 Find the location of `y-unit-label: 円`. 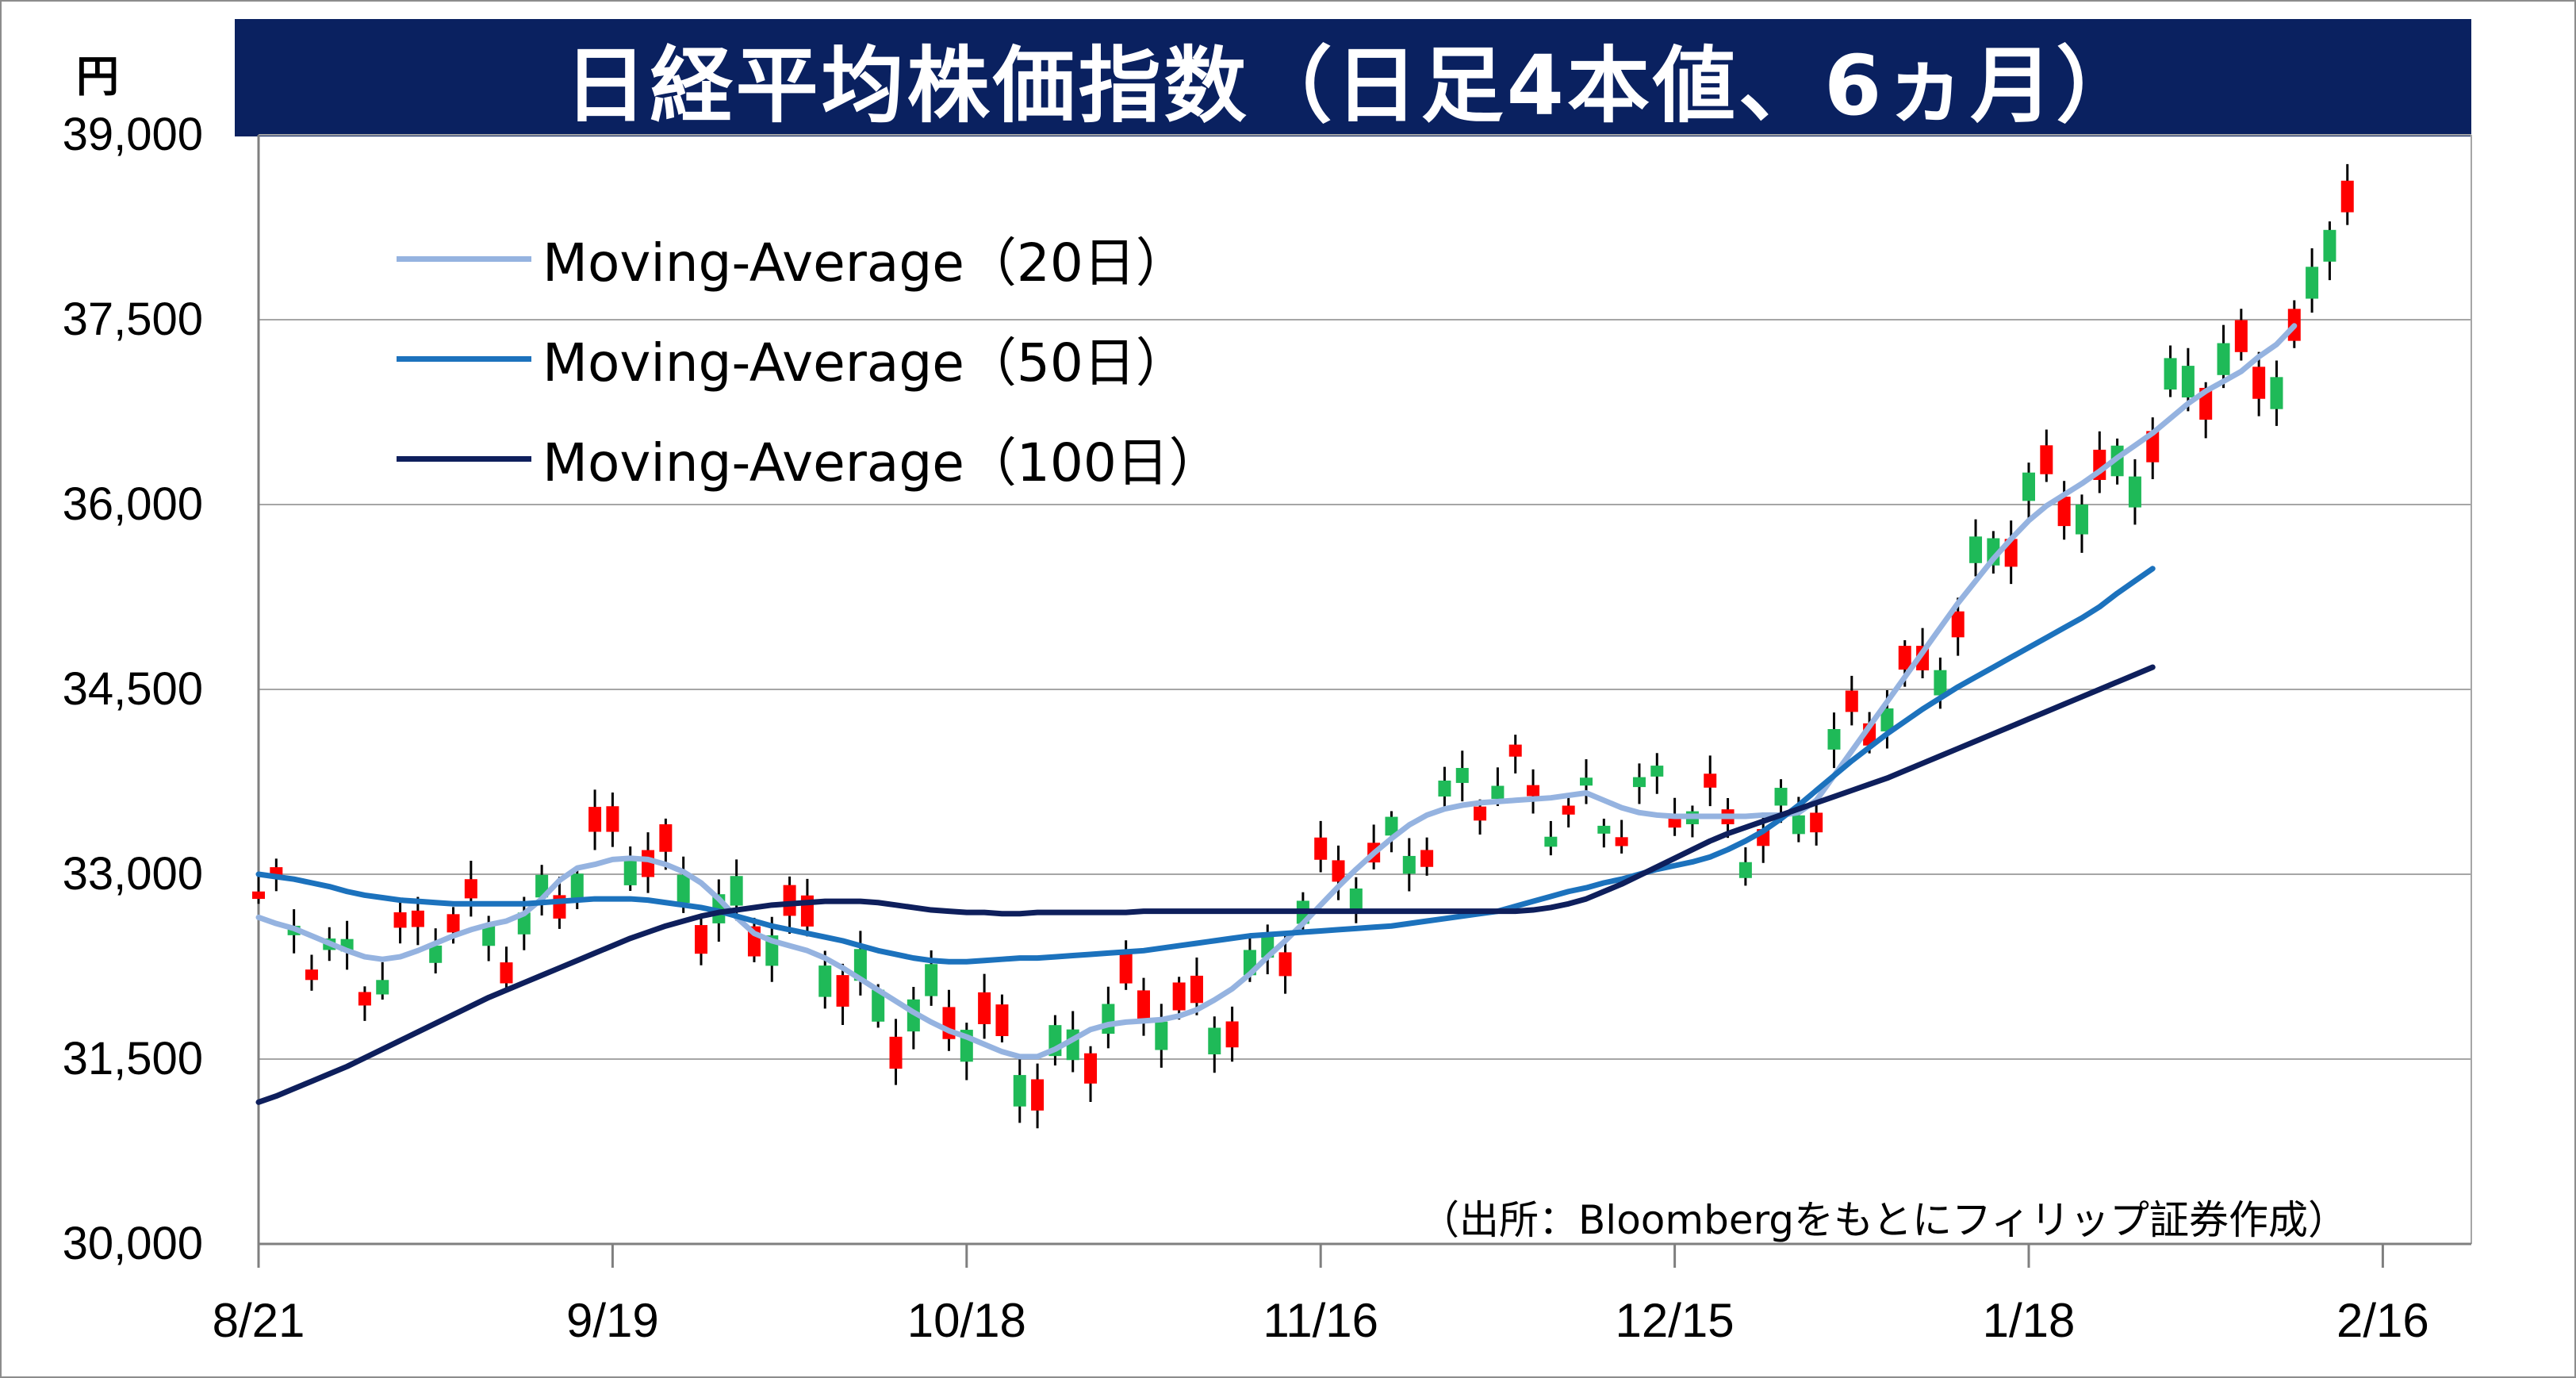

y-unit-label: 円 is located at coordinates (97, 77).